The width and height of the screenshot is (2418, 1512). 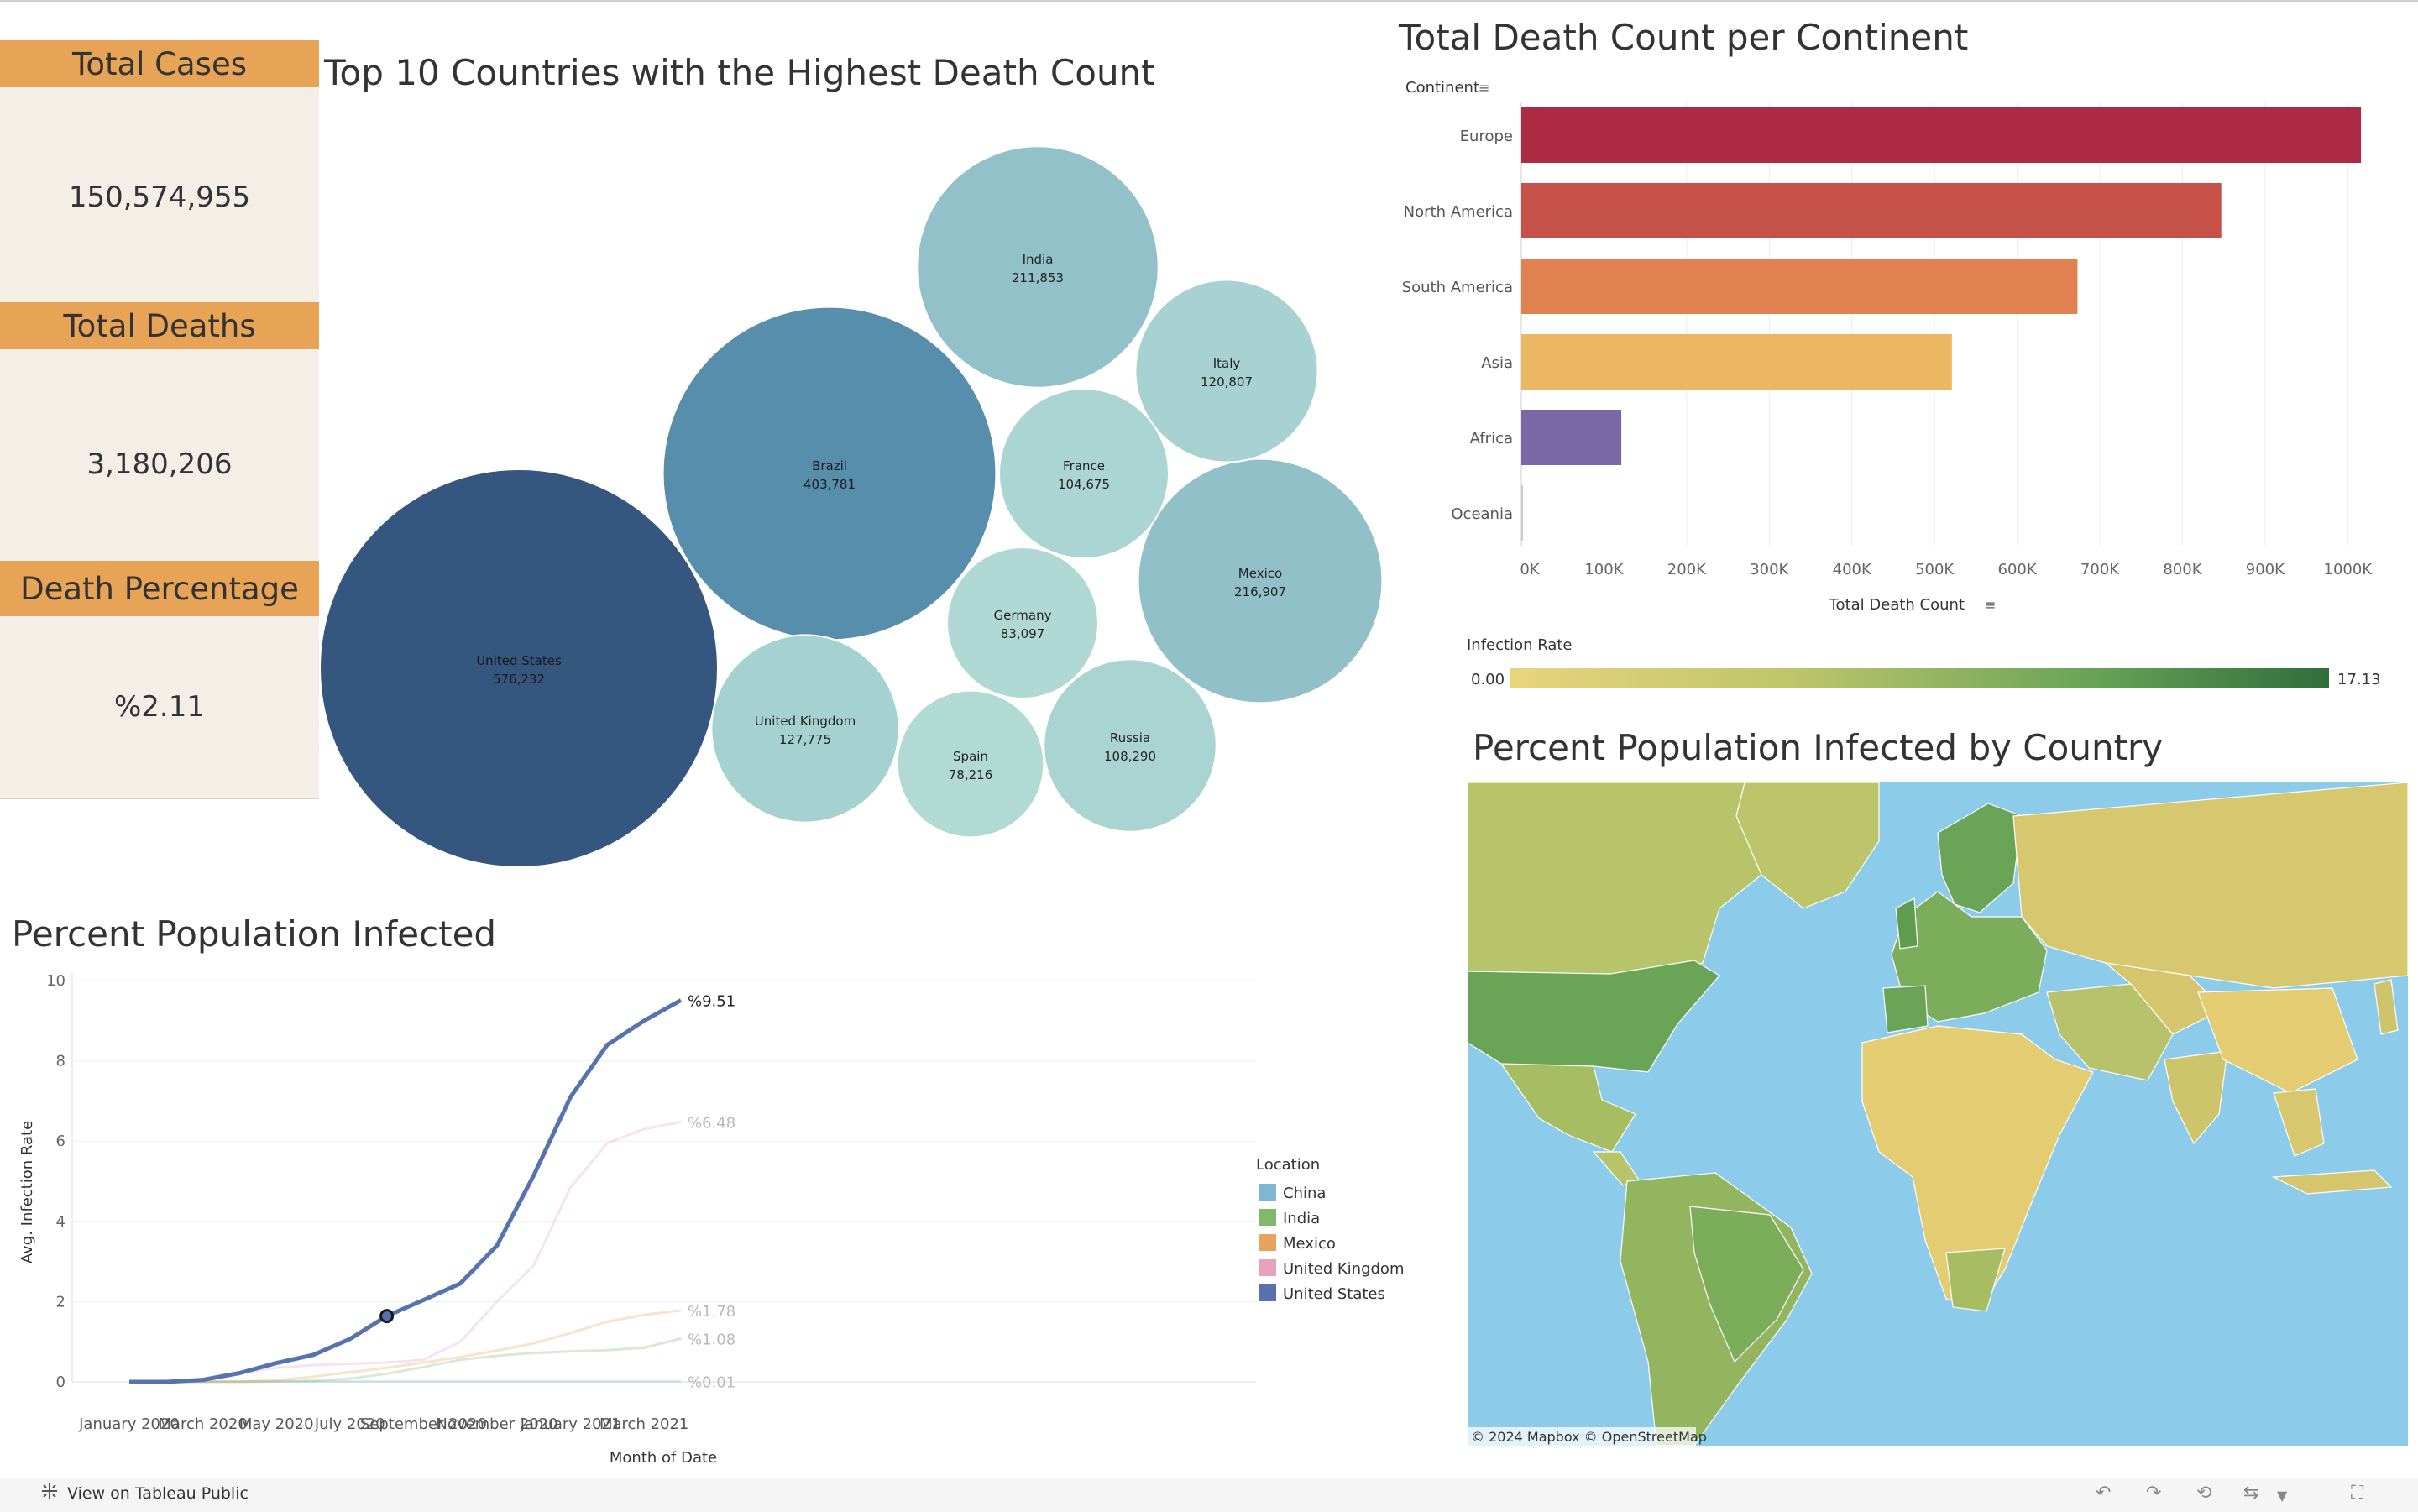 I want to click on x-axis-label: Total Death Count, so click(x=1897, y=605).